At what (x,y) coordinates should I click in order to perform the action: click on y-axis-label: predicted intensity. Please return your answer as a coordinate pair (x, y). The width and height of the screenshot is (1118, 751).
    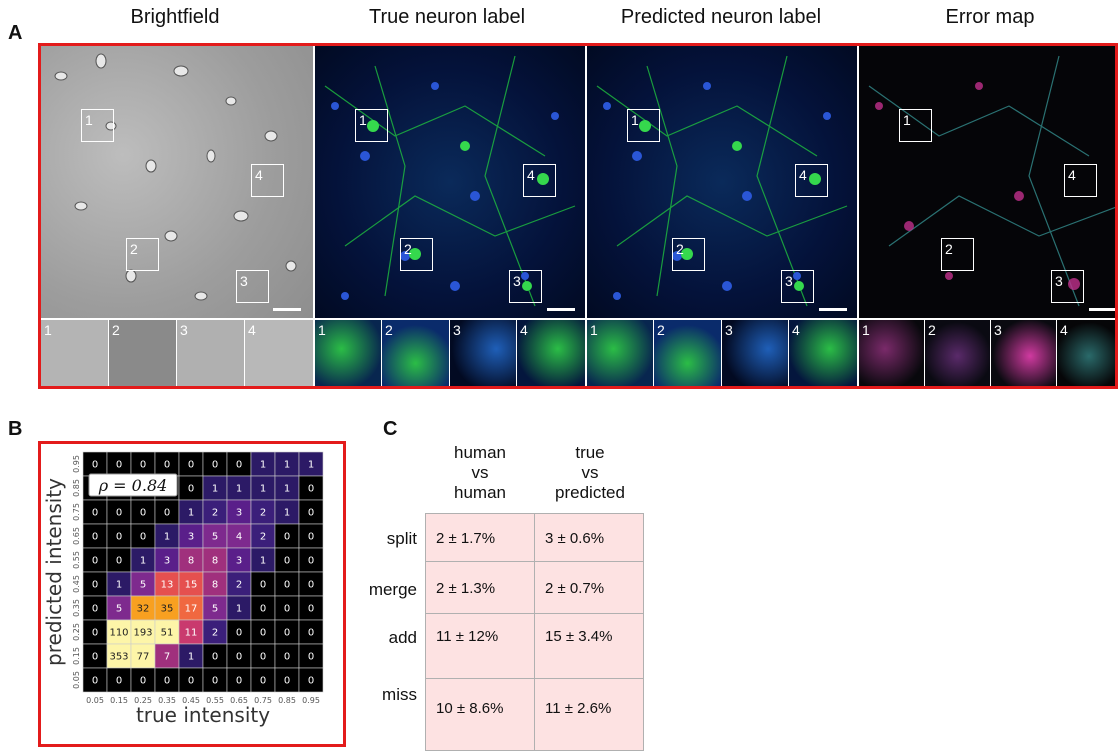
    Looking at the image, I should click on (54, 572).